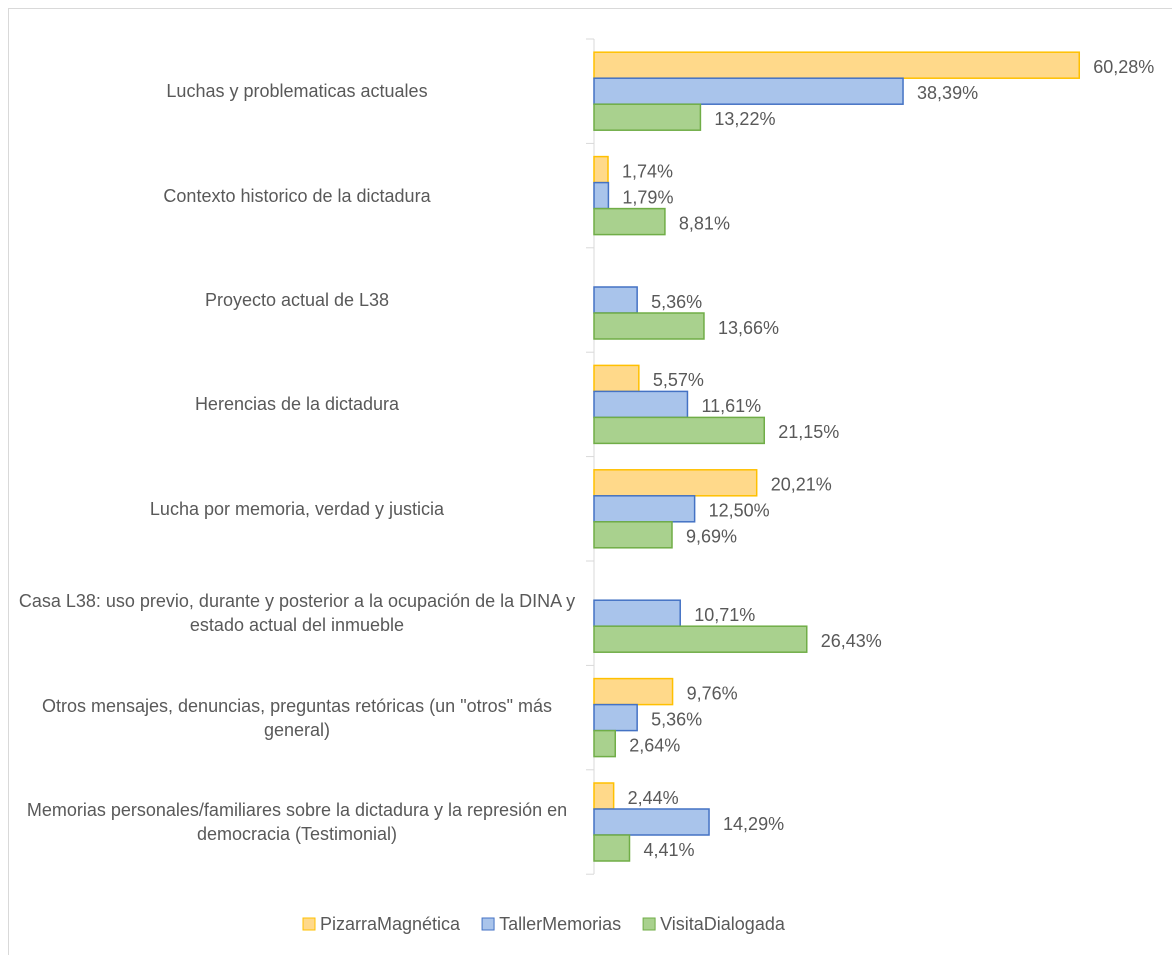 The image size is (1172, 955). What do you see at coordinates (753, 824) in the screenshot?
I see `value-label: 14,29%` at bounding box center [753, 824].